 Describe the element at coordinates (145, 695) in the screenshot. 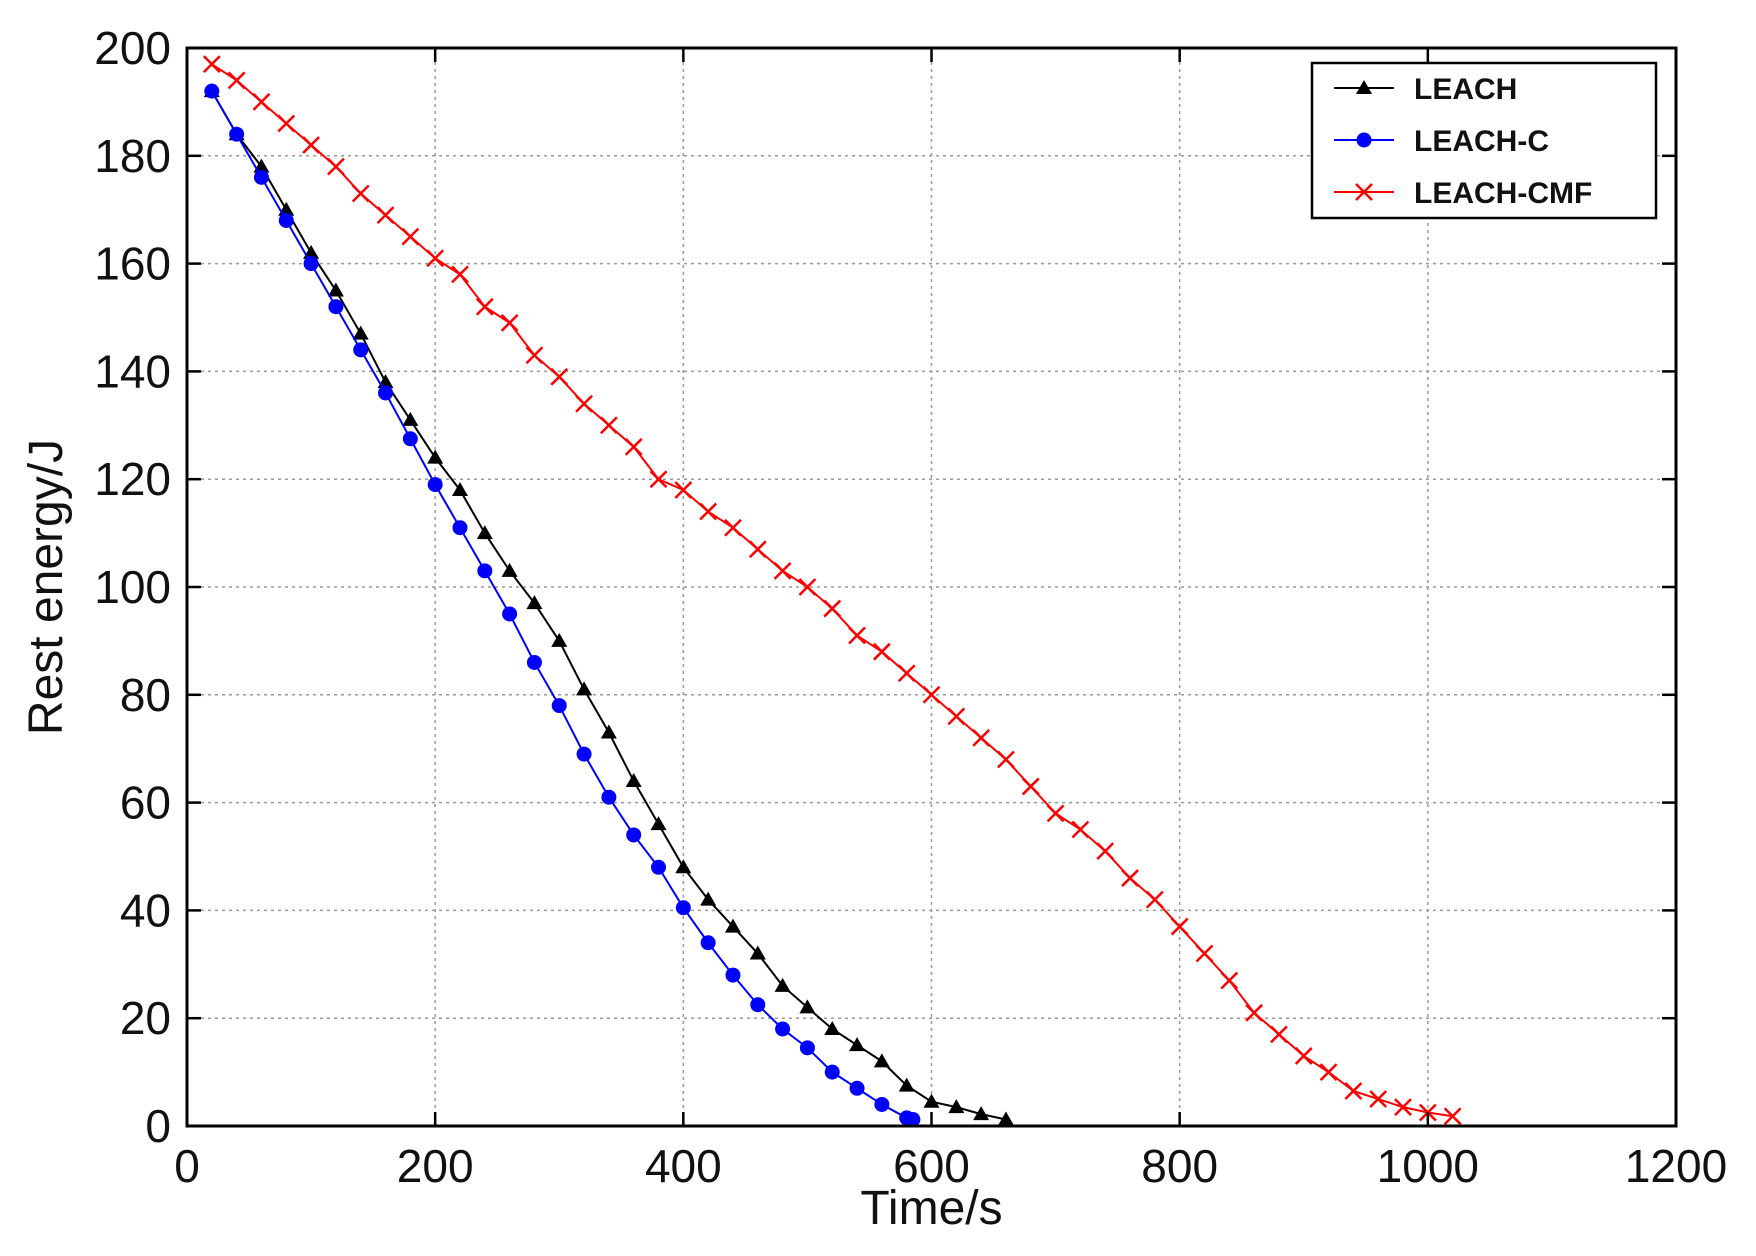

I see `y-tick-label: 80` at that location.